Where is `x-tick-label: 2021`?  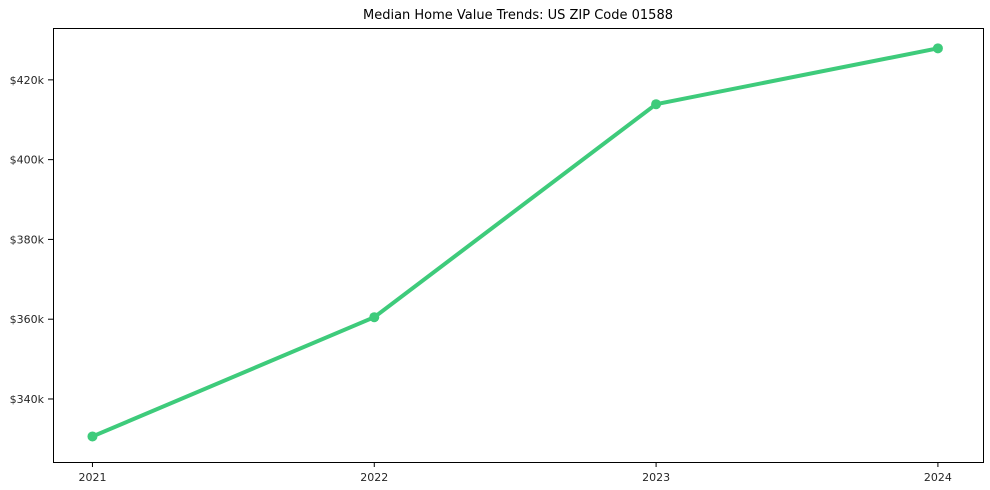
x-tick-label: 2021 is located at coordinates (92, 477).